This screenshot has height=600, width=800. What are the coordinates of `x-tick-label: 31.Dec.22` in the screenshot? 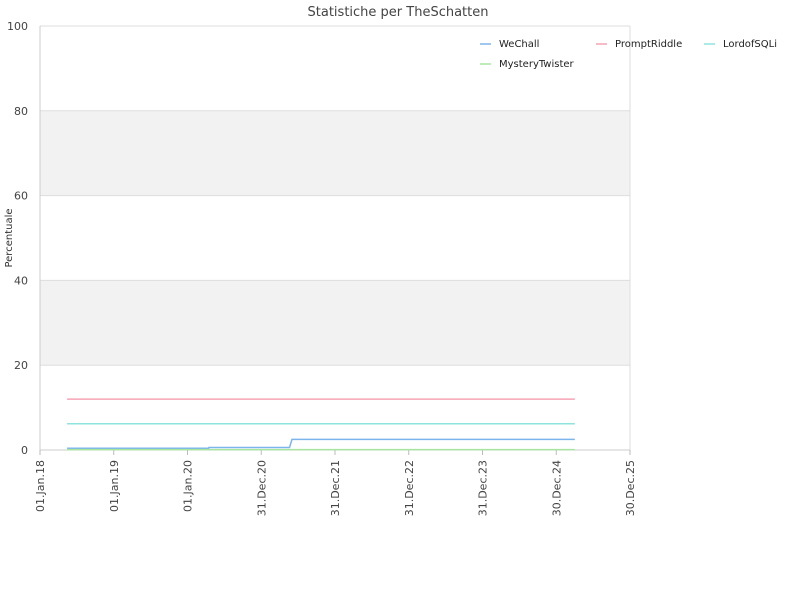 It's located at (409, 488).